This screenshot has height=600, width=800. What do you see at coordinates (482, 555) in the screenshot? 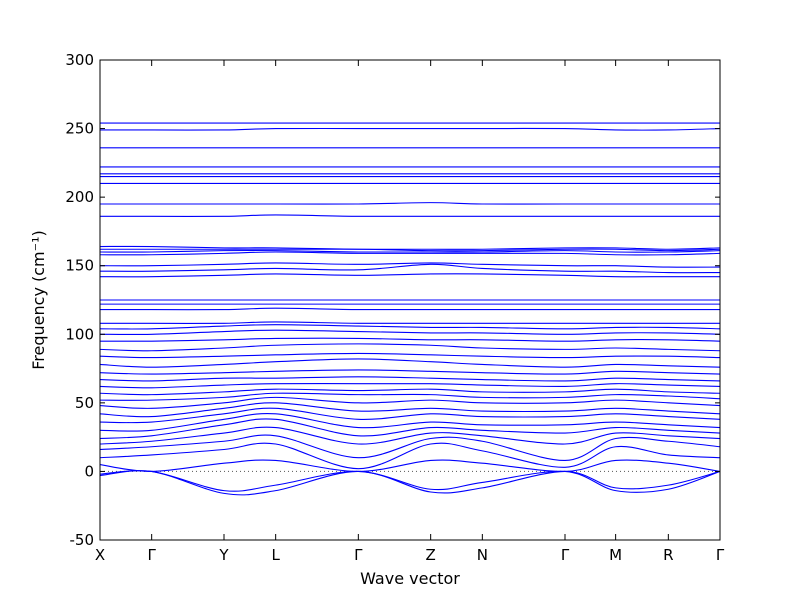
I see `x-tick-label: N` at bounding box center [482, 555].